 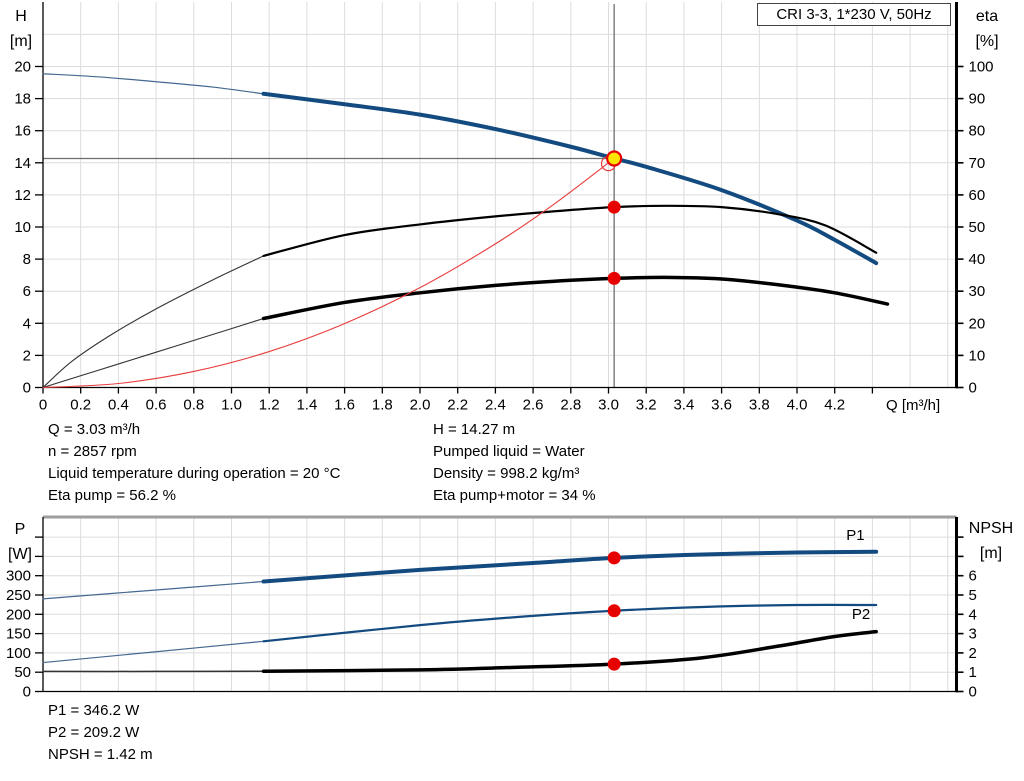 What do you see at coordinates (21, 29) in the screenshot?
I see `h-axis-header: H [m]` at bounding box center [21, 29].